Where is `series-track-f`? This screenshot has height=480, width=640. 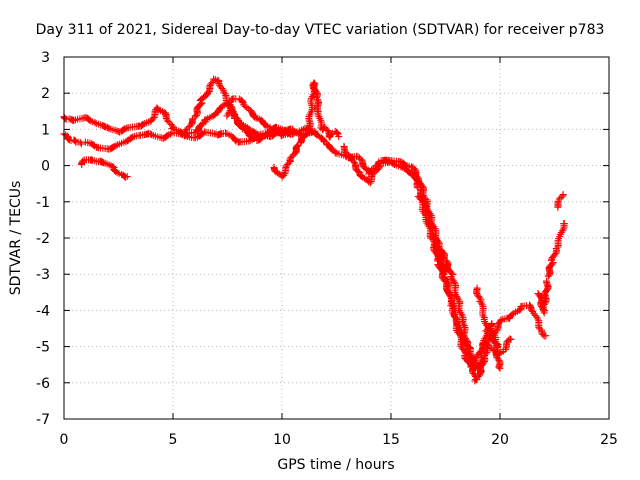 series-track-f is located at coordinates (259, 116).